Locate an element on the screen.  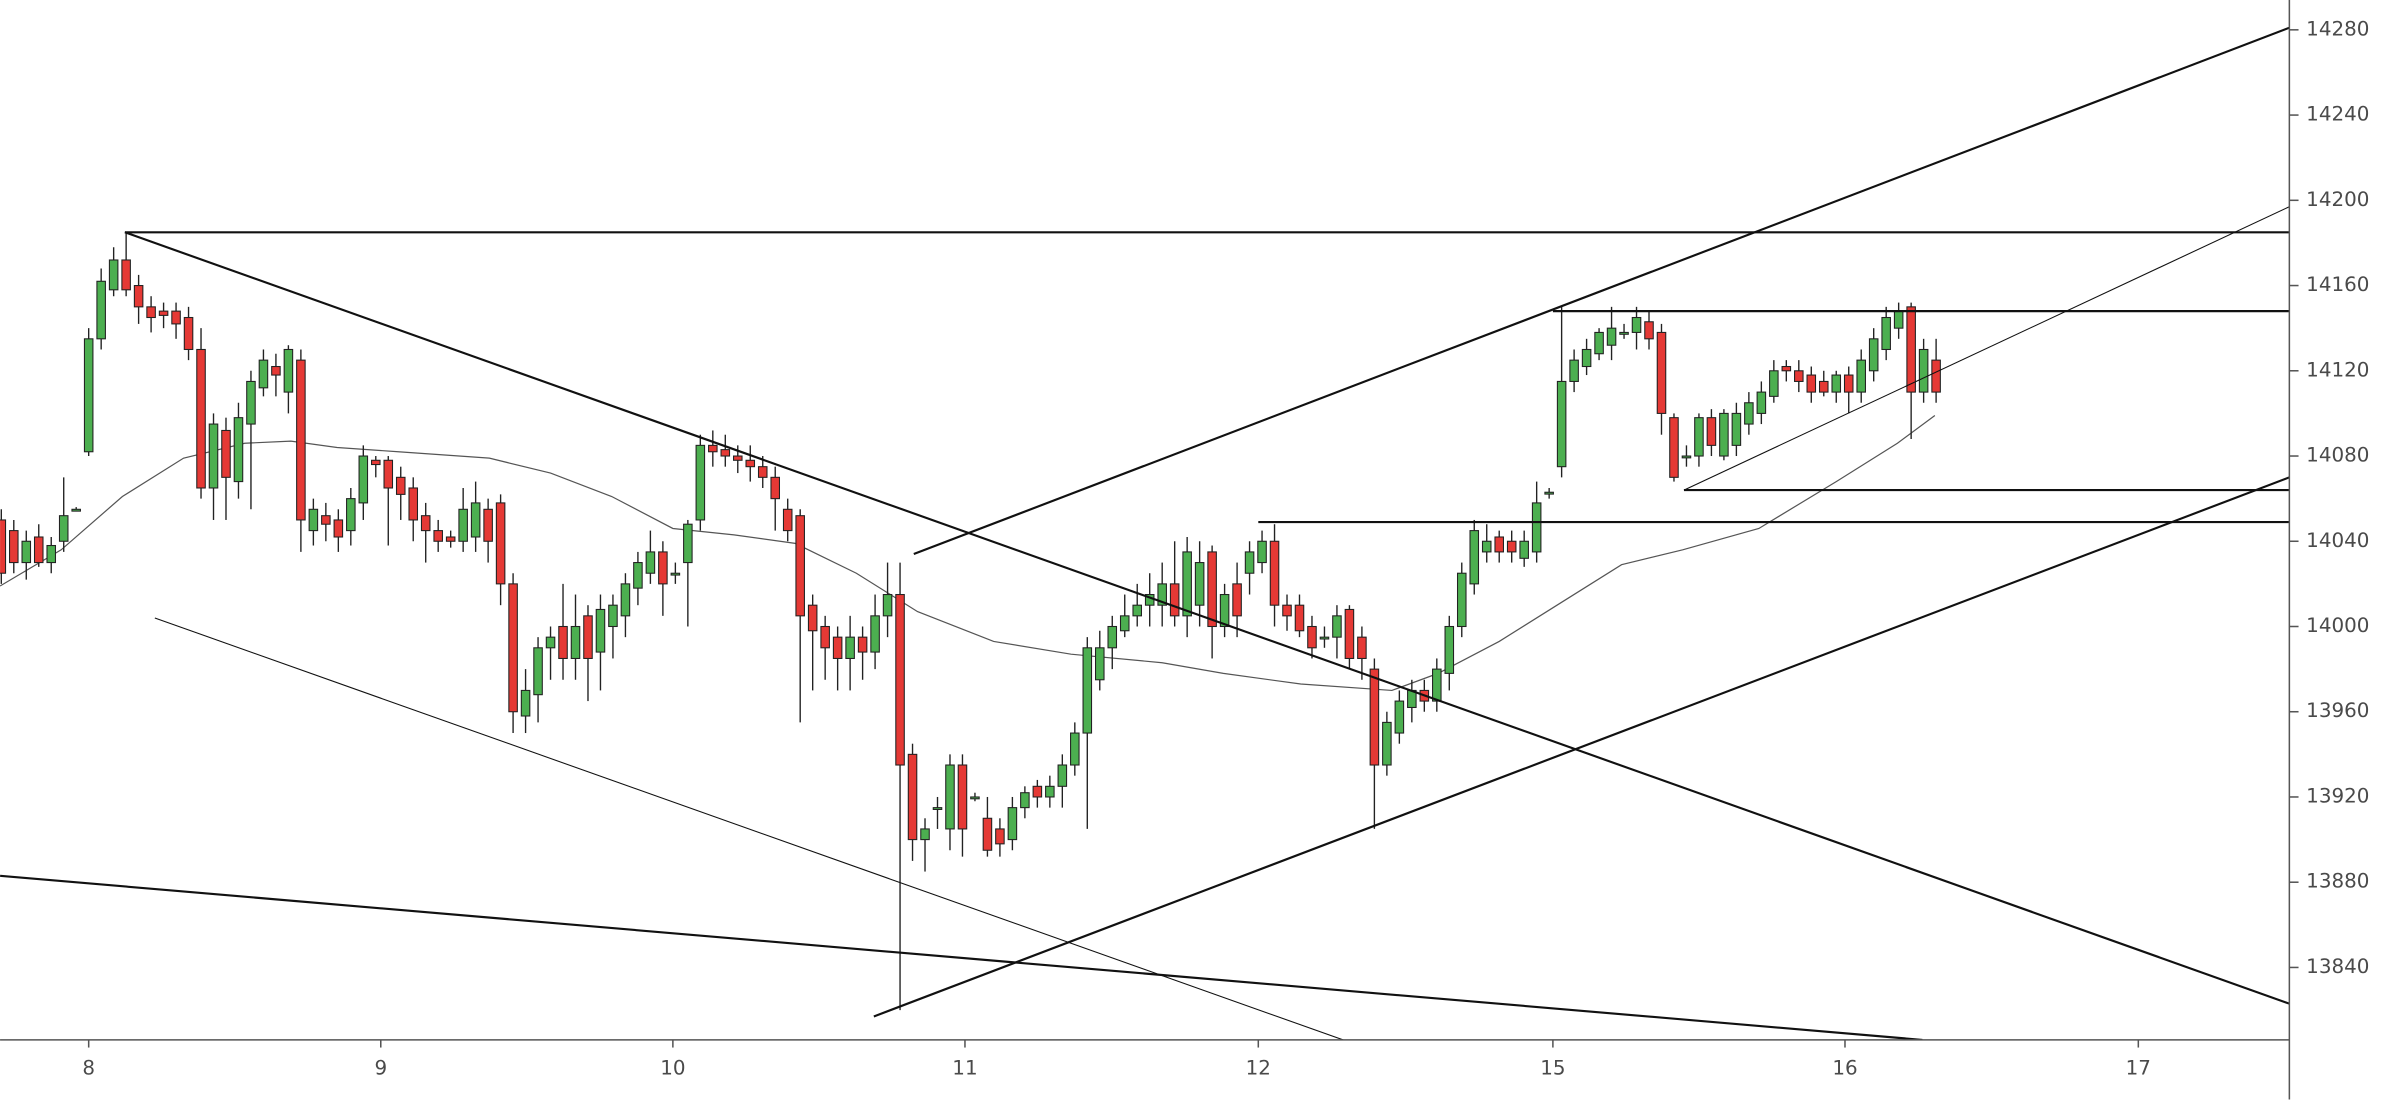
x-tick-label: 10 is located at coordinates (672, 1067).